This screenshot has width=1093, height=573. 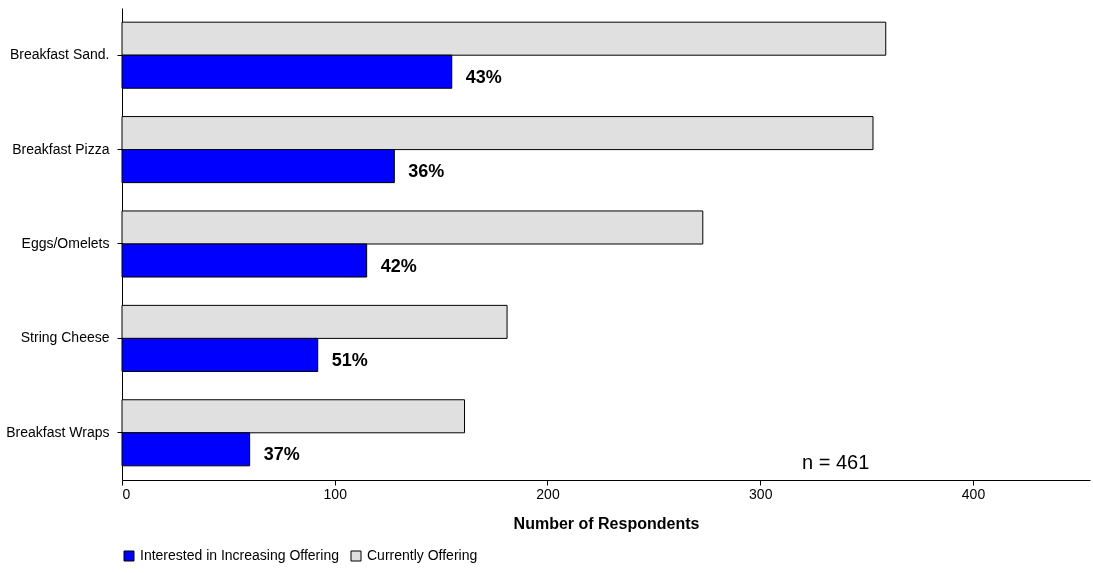 What do you see at coordinates (973, 493) in the screenshot?
I see `x-tick-label: 400` at bounding box center [973, 493].